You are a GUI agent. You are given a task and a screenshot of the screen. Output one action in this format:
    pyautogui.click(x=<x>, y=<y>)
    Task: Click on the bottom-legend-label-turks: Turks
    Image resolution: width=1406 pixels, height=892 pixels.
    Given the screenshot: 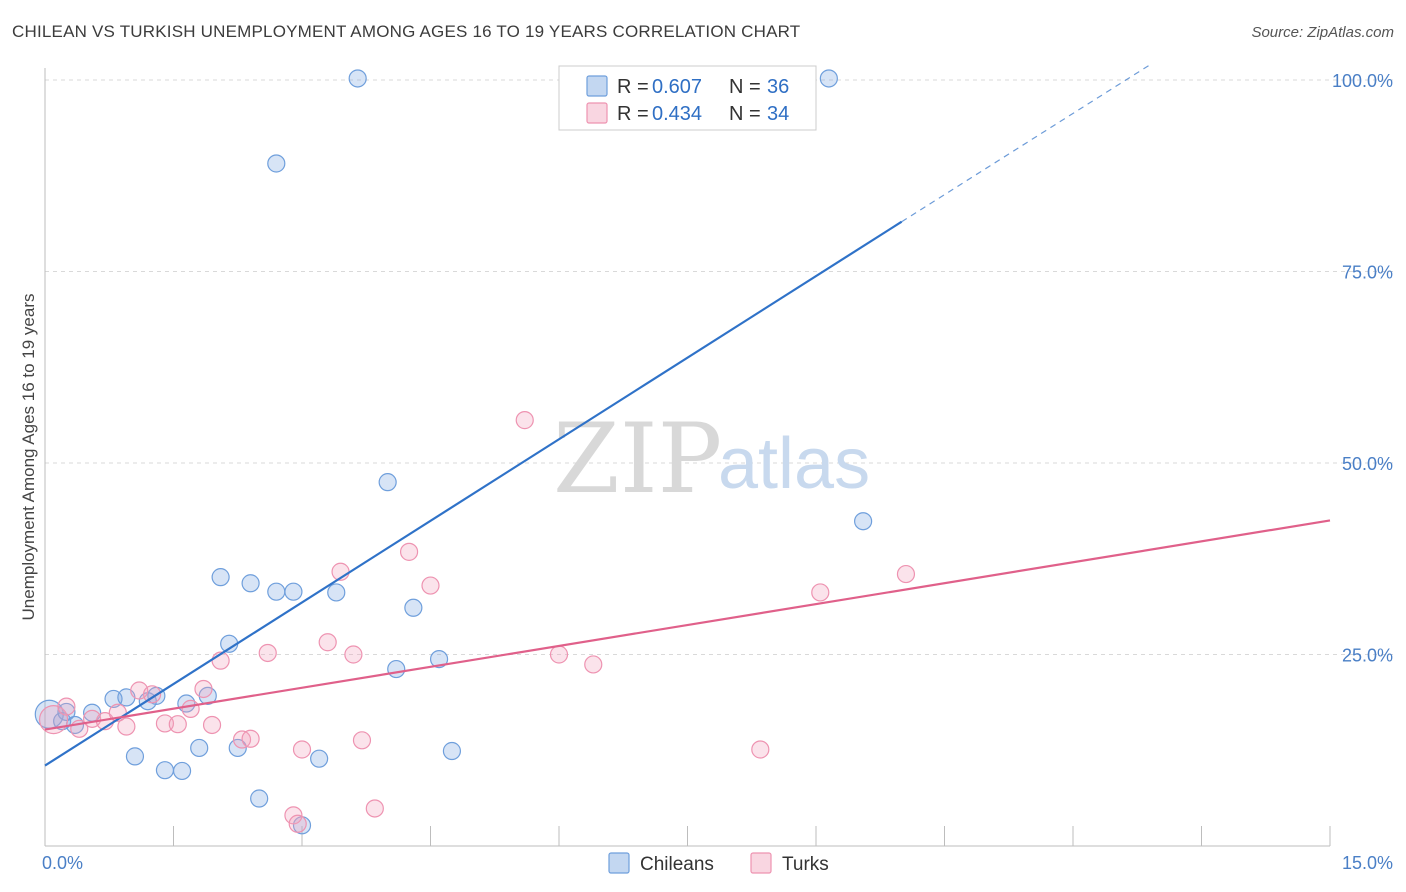 What is the action you would take?
    pyautogui.click(x=805, y=864)
    